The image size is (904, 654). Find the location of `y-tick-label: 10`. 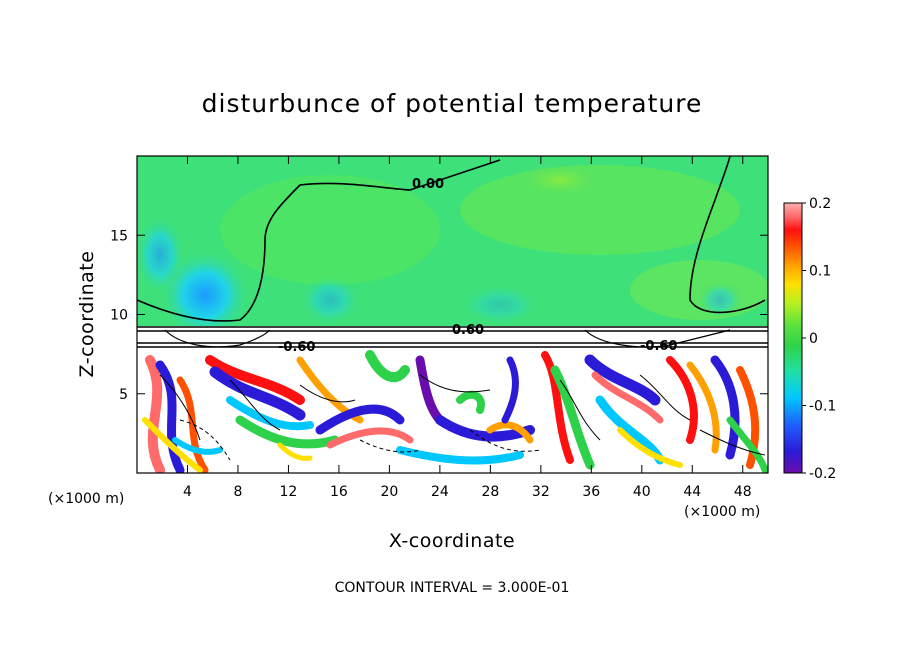

y-tick-label: 10 is located at coordinates (119, 316).